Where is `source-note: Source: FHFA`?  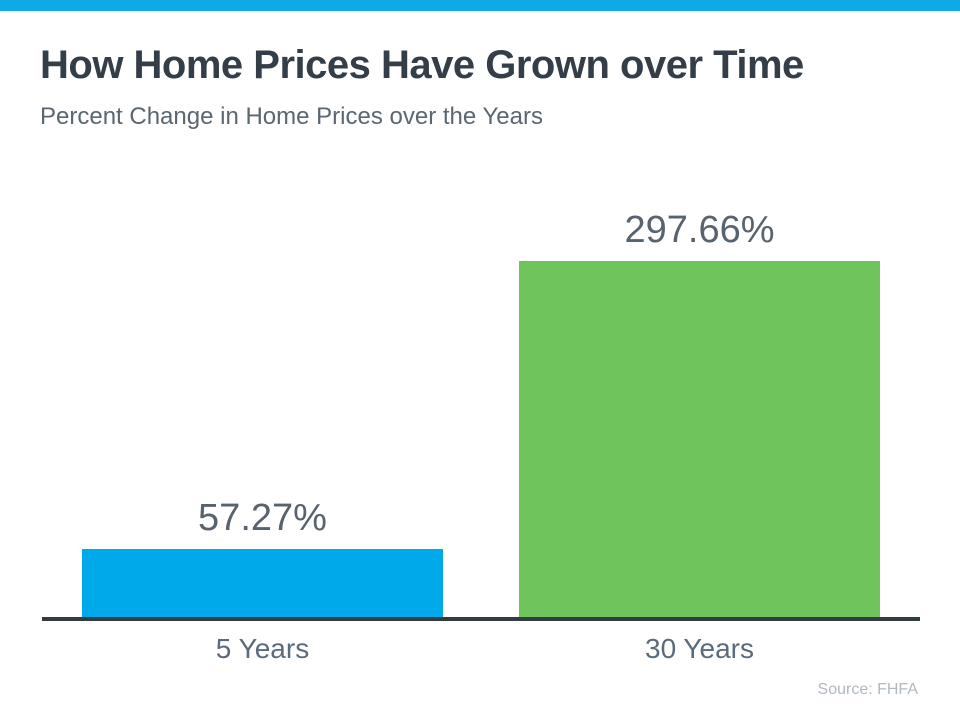
source-note: Source: FHFA is located at coordinates (867, 689).